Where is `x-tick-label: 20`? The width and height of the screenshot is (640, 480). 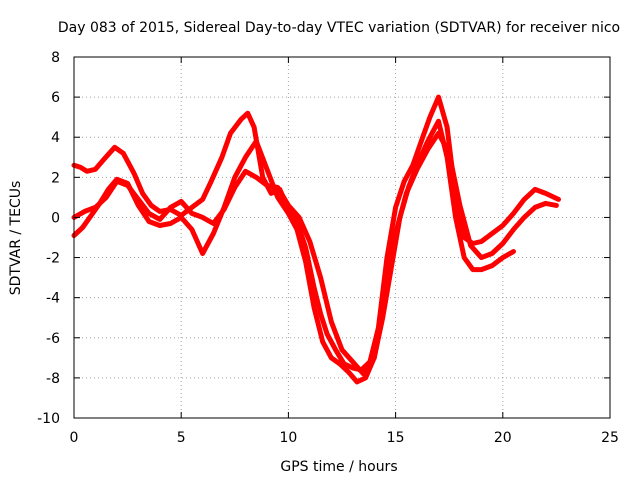
x-tick-label: 20 is located at coordinates (503, 438).